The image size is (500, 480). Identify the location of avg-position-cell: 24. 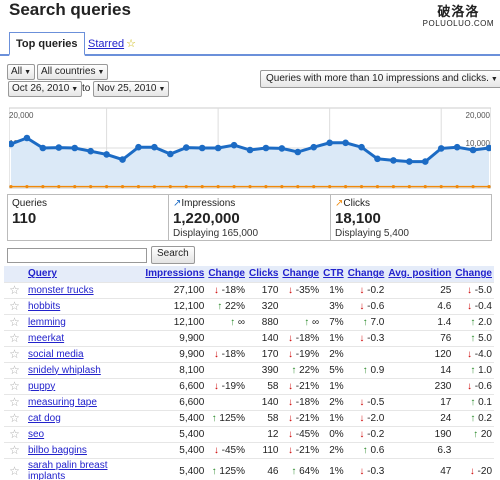
(420, 417).